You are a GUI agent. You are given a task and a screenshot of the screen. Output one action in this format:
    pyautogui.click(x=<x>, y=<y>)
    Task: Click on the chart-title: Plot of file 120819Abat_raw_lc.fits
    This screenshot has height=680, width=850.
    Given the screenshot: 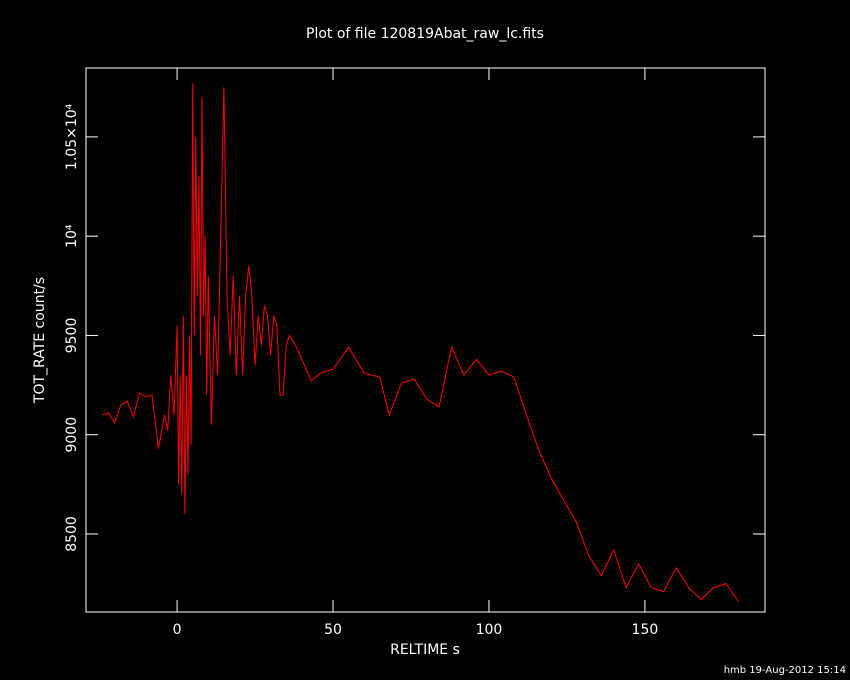 What is the action you would take?
    pyautogui.click(x=425, y=34)
    